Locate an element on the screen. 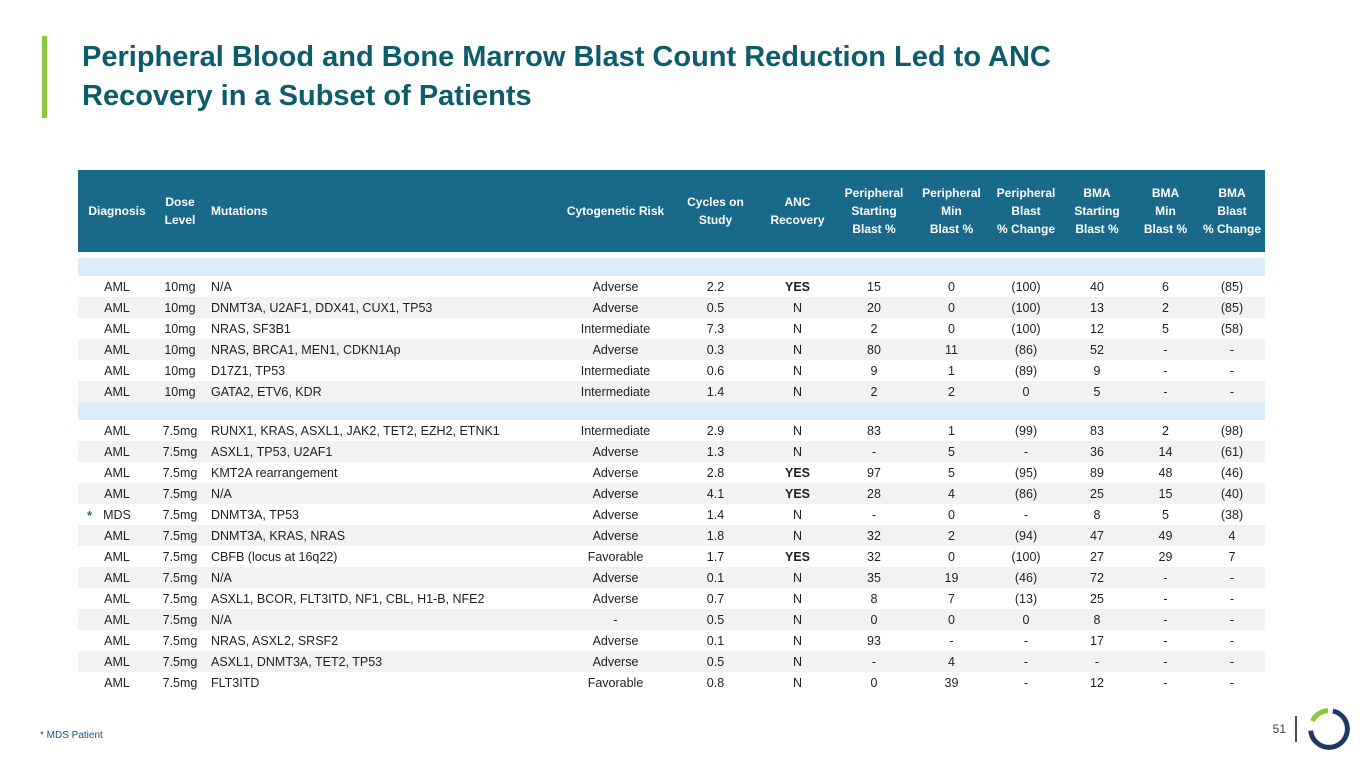 This screenshot has width=1365, height=768. cell-p_min: 39 is located at coordinates (951, 682).